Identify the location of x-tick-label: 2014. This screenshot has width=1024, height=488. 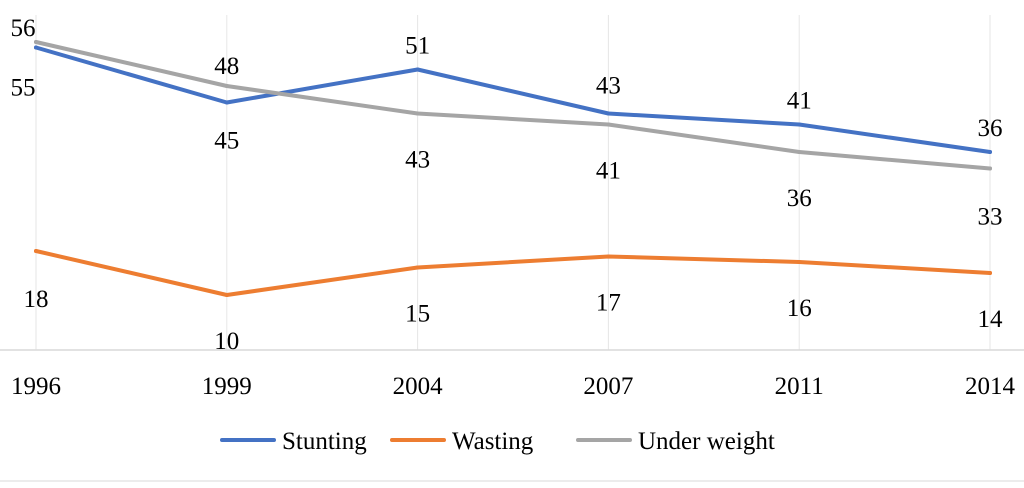
(990, 386).